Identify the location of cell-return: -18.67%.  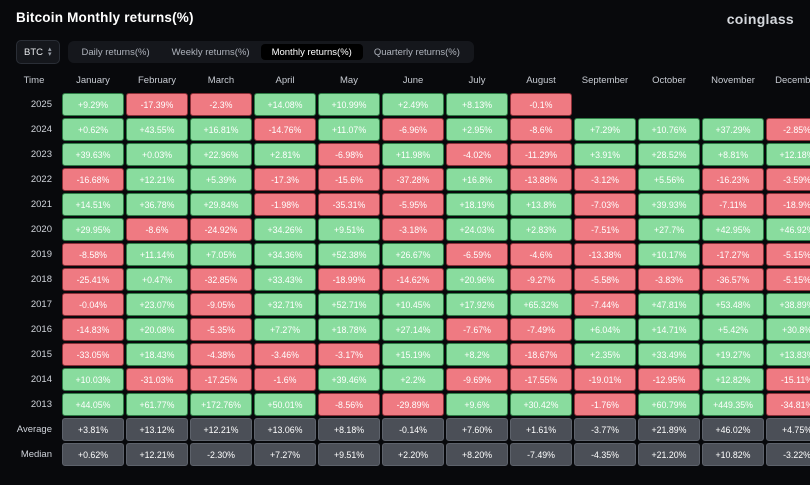
(541, 354).